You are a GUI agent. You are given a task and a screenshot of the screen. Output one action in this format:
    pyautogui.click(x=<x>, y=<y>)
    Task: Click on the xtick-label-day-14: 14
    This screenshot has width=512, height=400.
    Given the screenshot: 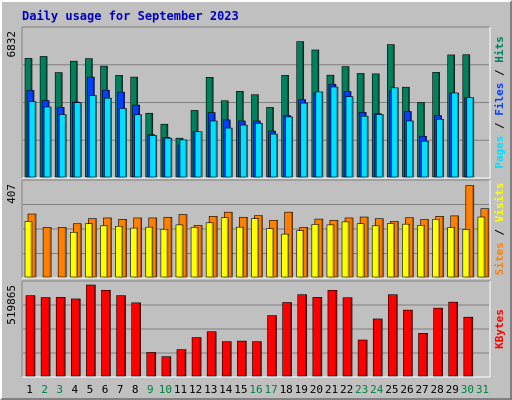 What is the action you would take?
    pyautogui.click(x=226, y=389)
    